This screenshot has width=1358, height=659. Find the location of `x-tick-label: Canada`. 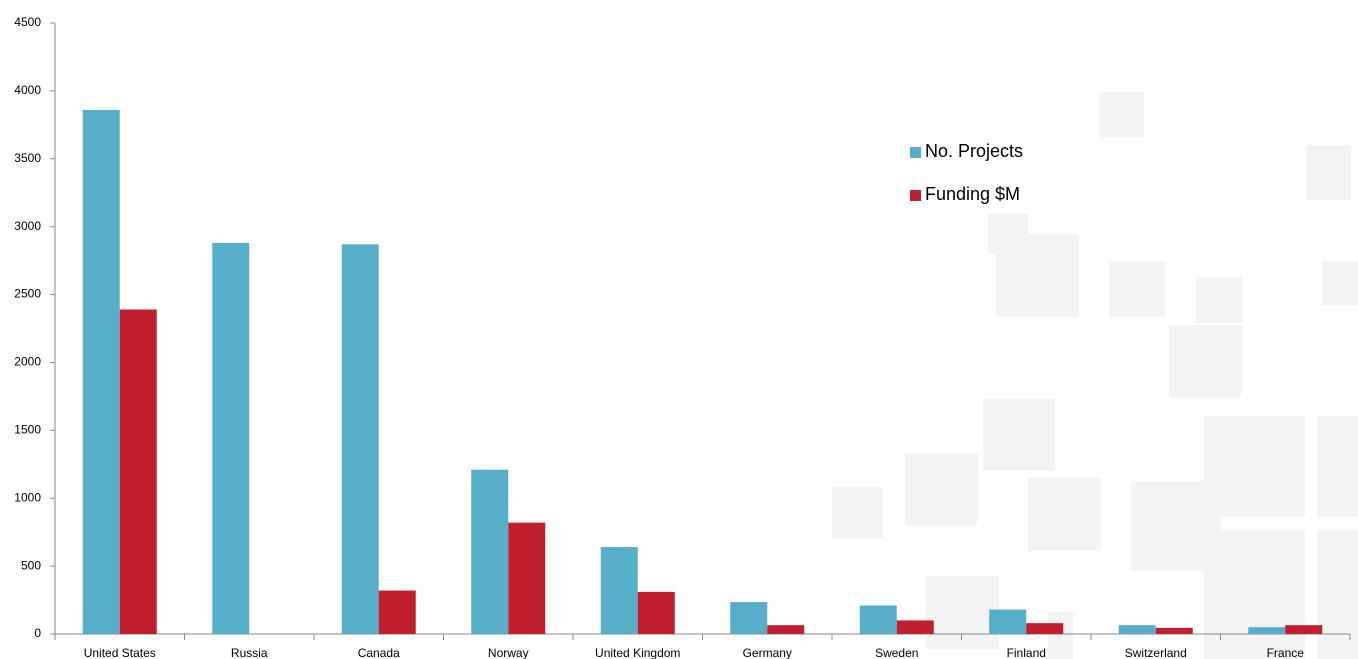

x-tick-label: Canada is located at coordinates (379, 652).